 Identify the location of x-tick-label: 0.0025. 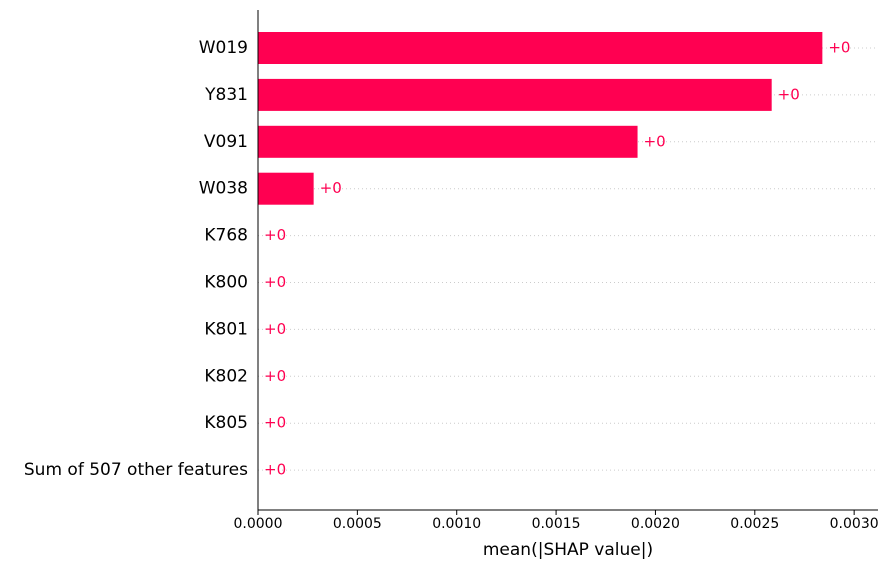
(754, 524).